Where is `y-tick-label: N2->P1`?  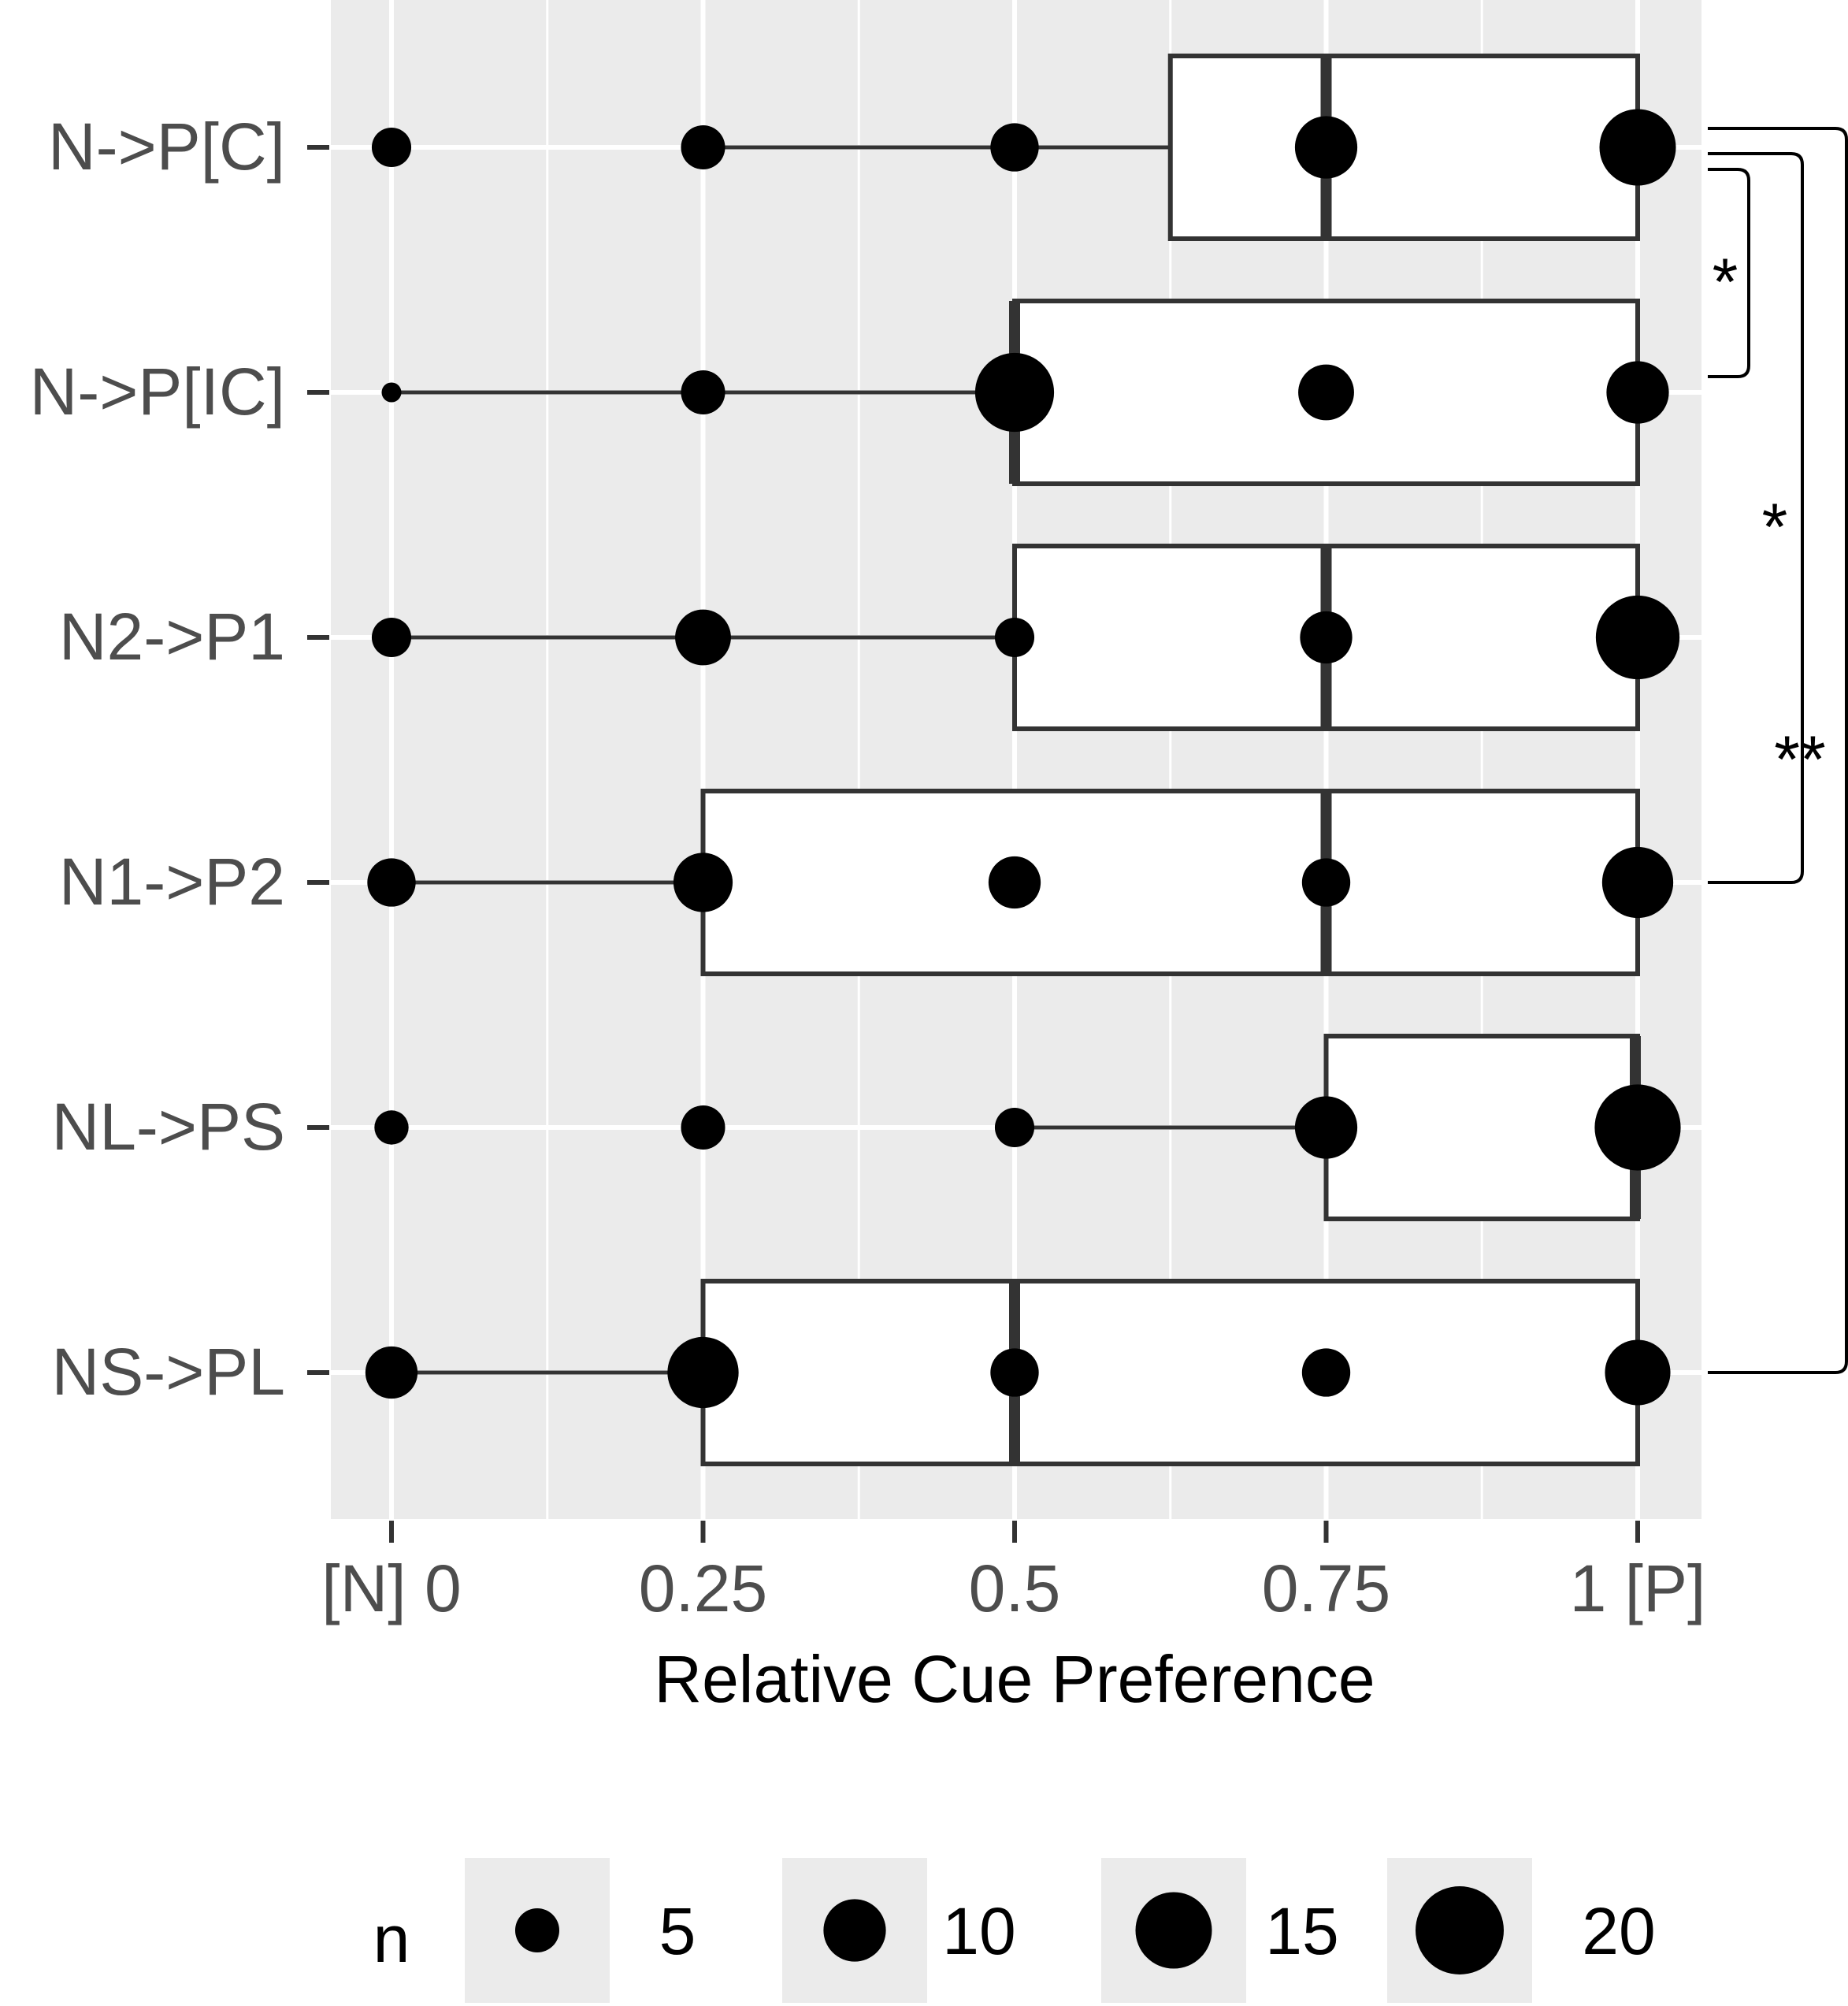
y-tick-label: N2->P1 is located at coordinates (172, 637).